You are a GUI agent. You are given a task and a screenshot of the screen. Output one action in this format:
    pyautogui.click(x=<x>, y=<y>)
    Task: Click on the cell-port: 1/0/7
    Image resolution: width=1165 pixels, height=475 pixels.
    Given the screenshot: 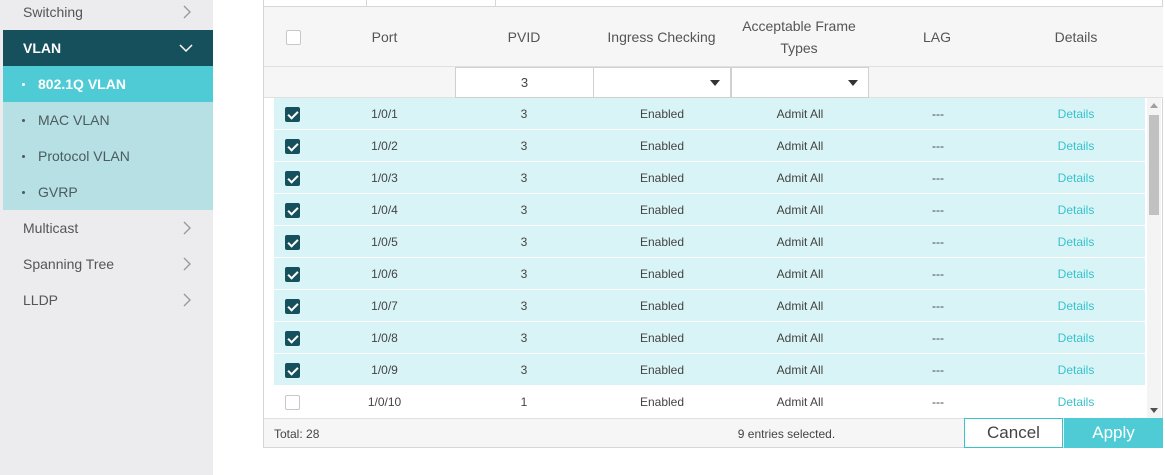 What is the action you would take?
    pyautogui.click(x=384, y=306)
    